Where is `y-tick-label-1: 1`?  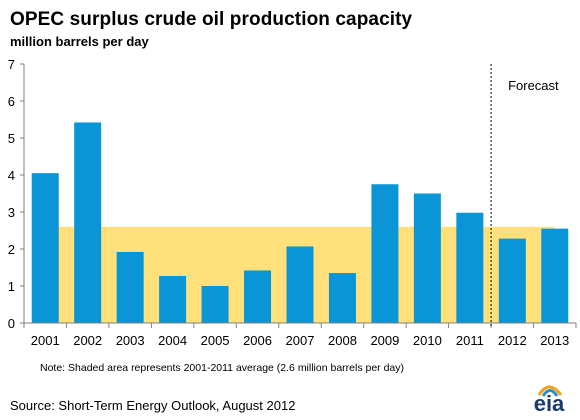 y-tick-label-1: 1 is located at coordinates (11, 286).